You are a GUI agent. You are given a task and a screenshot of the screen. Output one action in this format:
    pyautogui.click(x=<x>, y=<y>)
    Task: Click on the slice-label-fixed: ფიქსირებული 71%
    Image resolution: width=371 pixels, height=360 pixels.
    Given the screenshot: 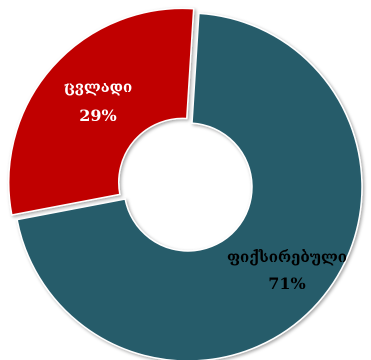 What is the action you would take?
    pyautogui.click(x=287, y=270)
    